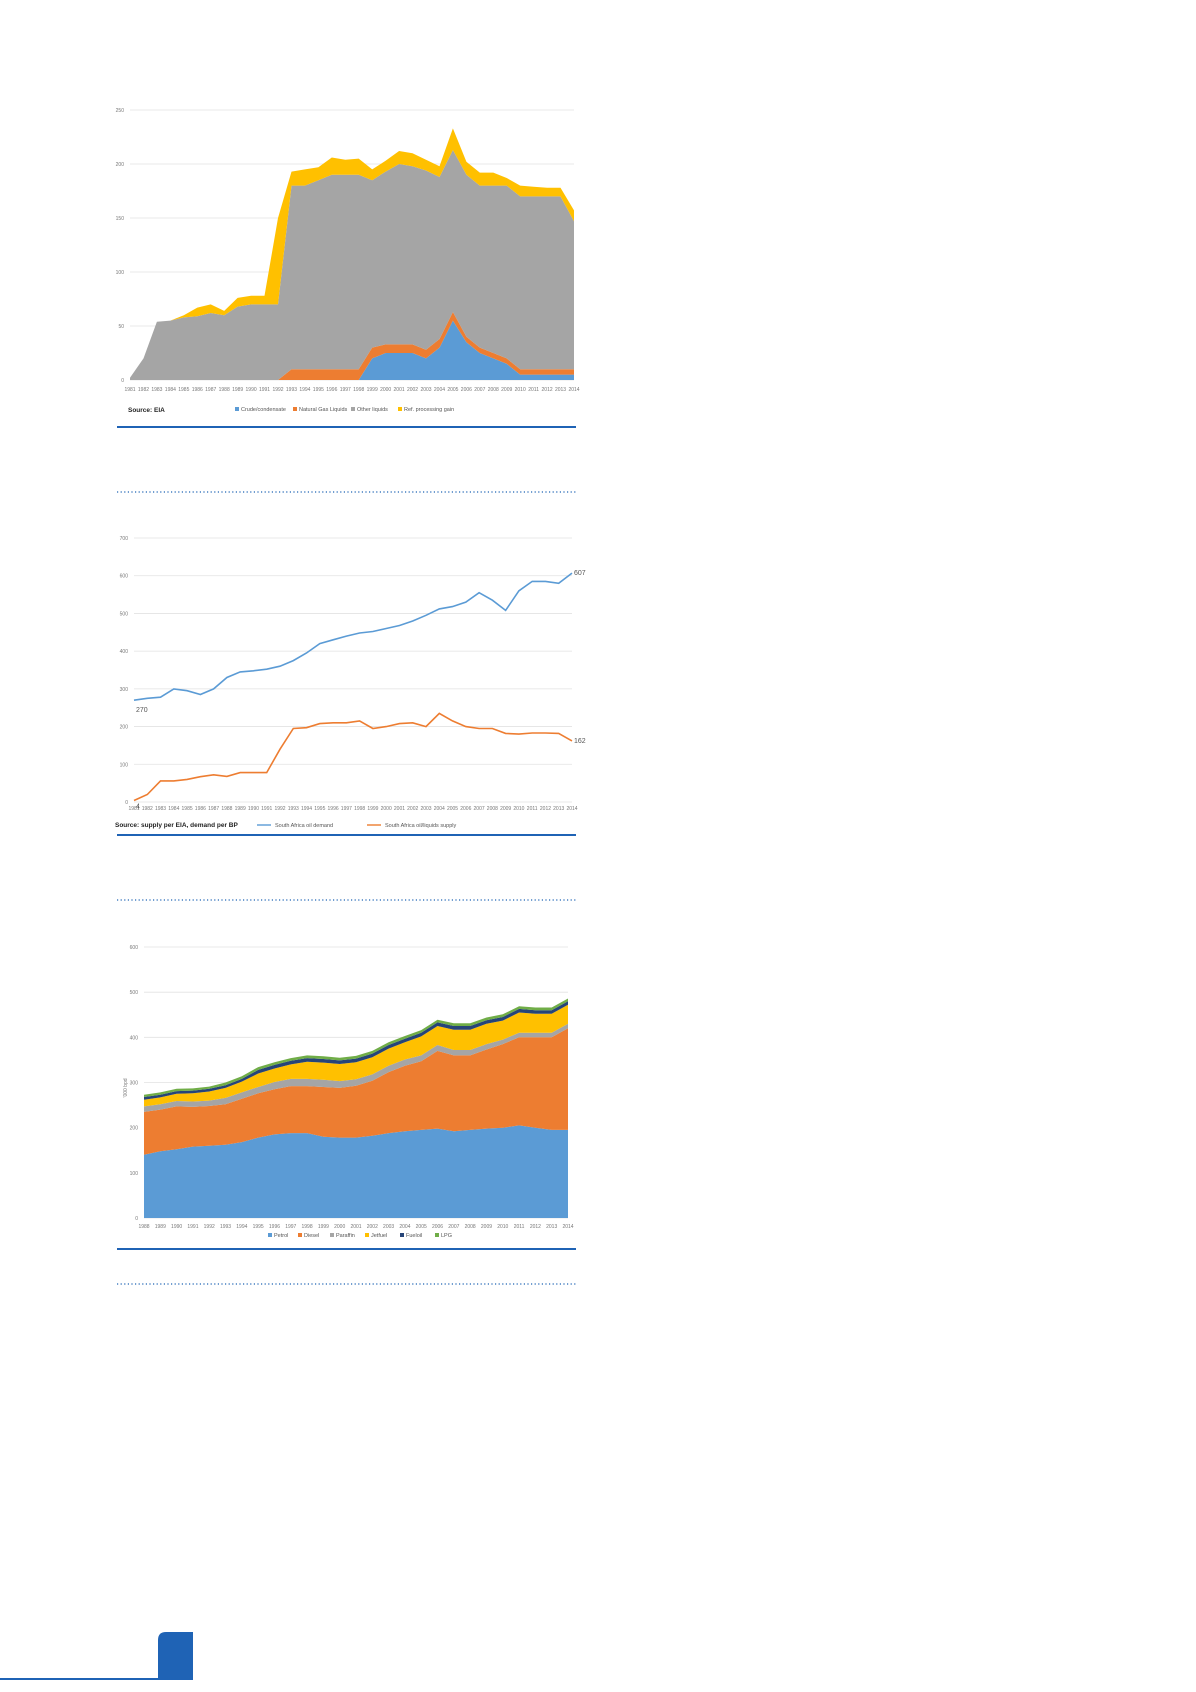  Describe the element at coordinates (240, 809) in the screenshot. I see `chart2-x-tick-label: 1989` at that location.